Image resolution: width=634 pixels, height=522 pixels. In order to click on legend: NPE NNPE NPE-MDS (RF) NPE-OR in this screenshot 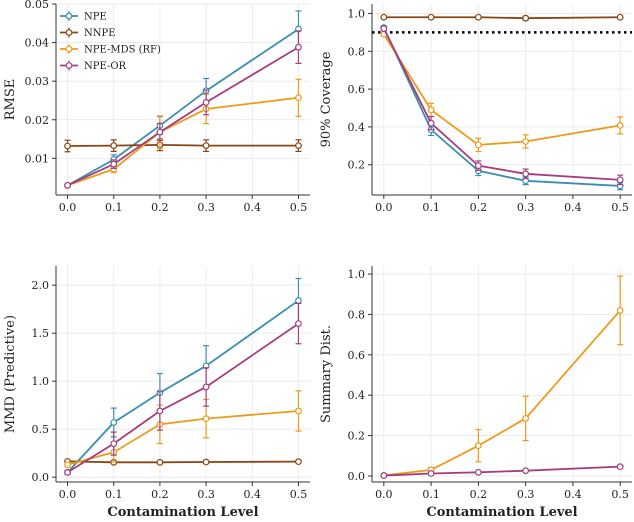, I will do `click(110, 41)`.